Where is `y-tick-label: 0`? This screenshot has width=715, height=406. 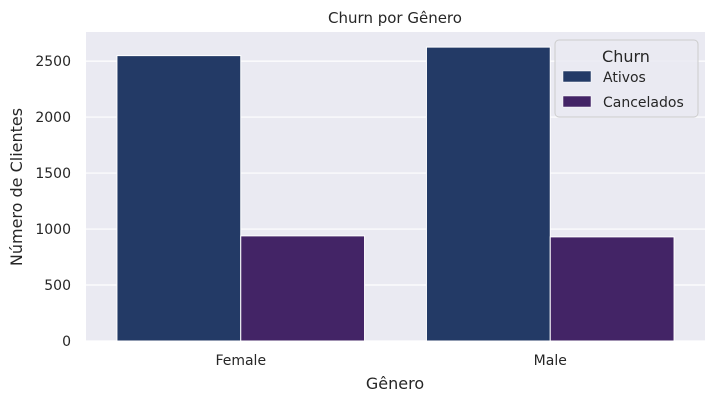
y-tick-label: 0 is located at coordinates (66, 342).